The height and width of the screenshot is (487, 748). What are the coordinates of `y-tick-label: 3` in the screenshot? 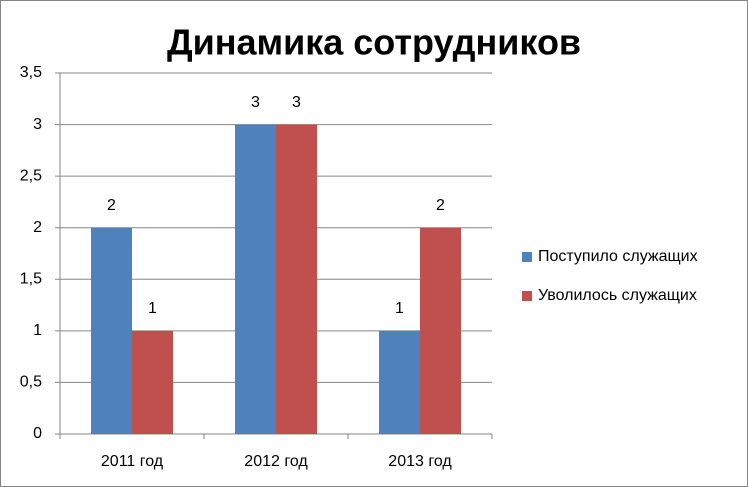 It's located at (37, 124).